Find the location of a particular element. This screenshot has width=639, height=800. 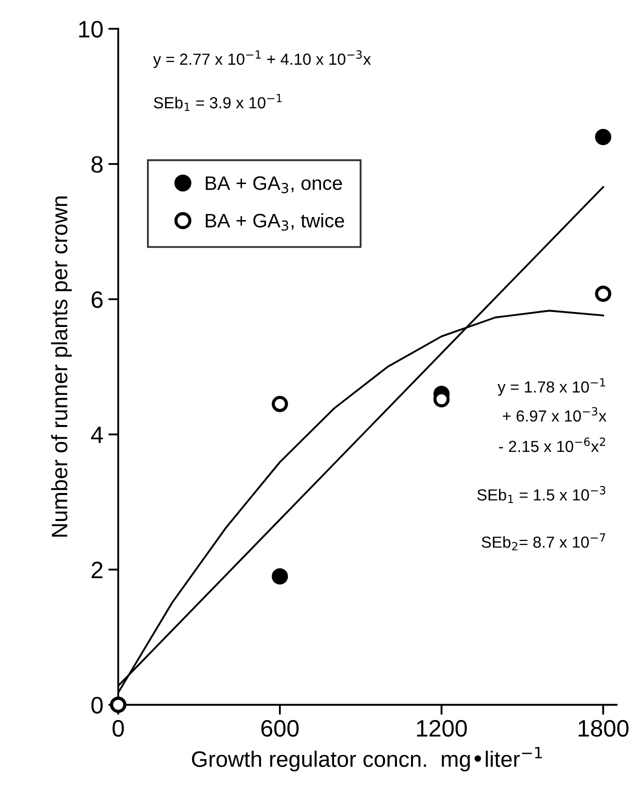

x-tick-label: 1800 is located at coordinates (603, 728).